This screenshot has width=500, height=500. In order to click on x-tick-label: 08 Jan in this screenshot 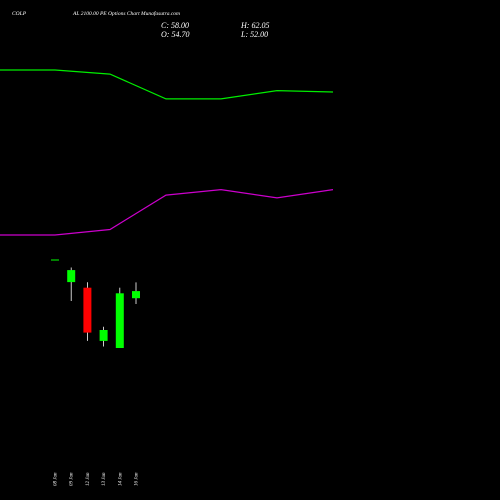, I will do `click(56, 479)`.